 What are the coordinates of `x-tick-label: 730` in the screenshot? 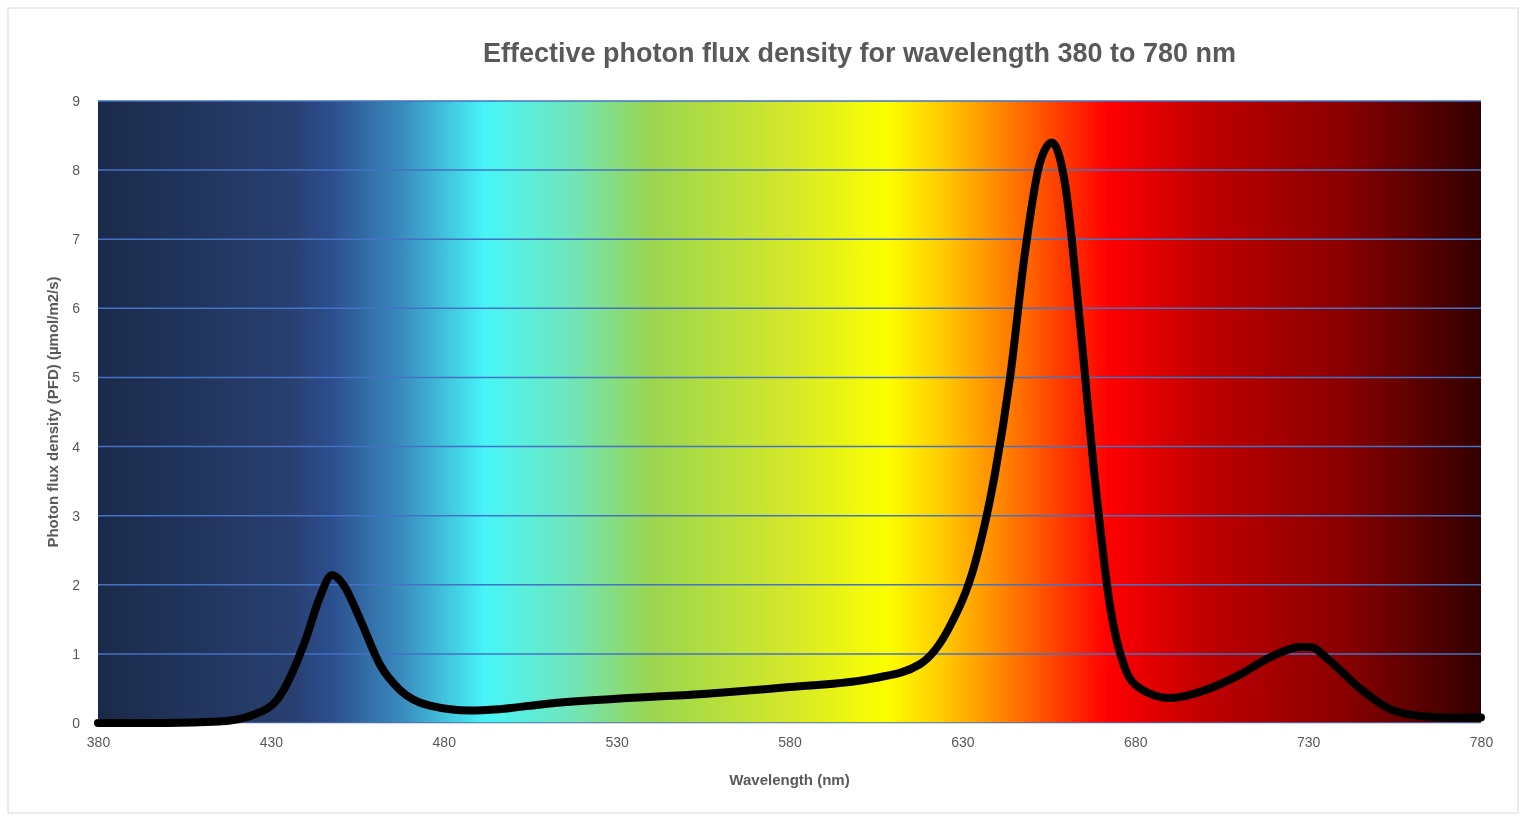 It's located at (1308, 741).